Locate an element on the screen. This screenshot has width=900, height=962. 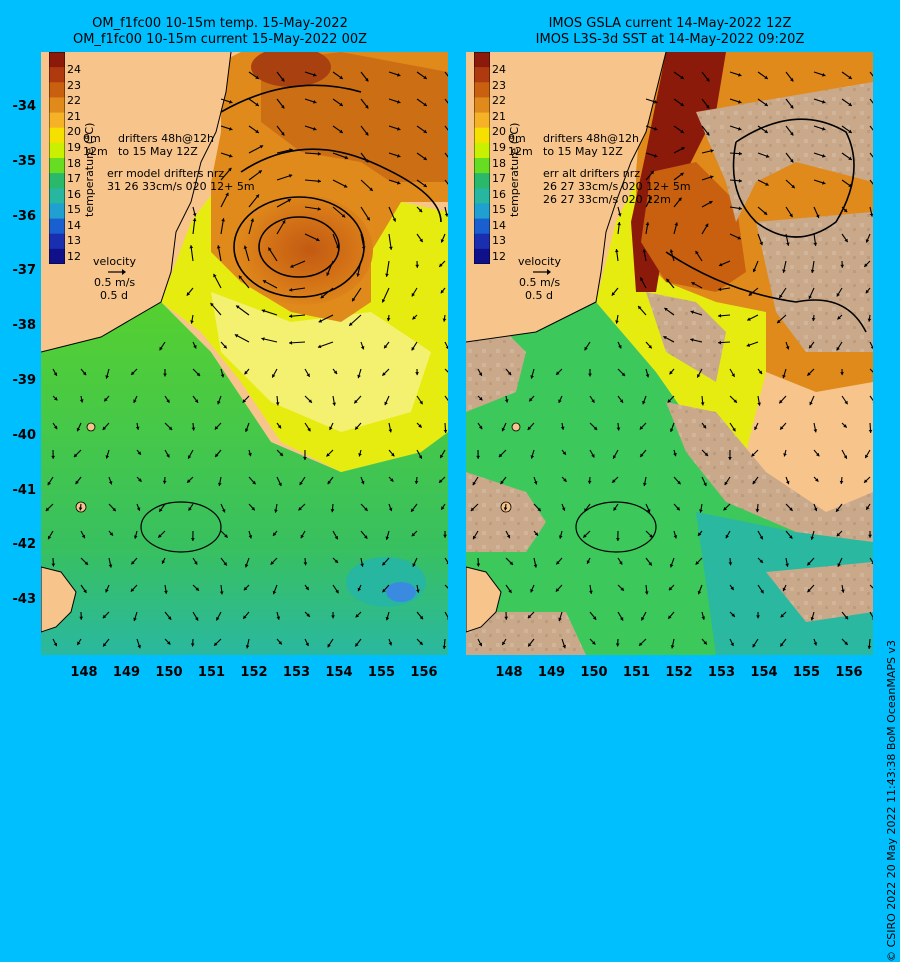
right-drifters-0m: 0m is located at coordinates (517, 138).